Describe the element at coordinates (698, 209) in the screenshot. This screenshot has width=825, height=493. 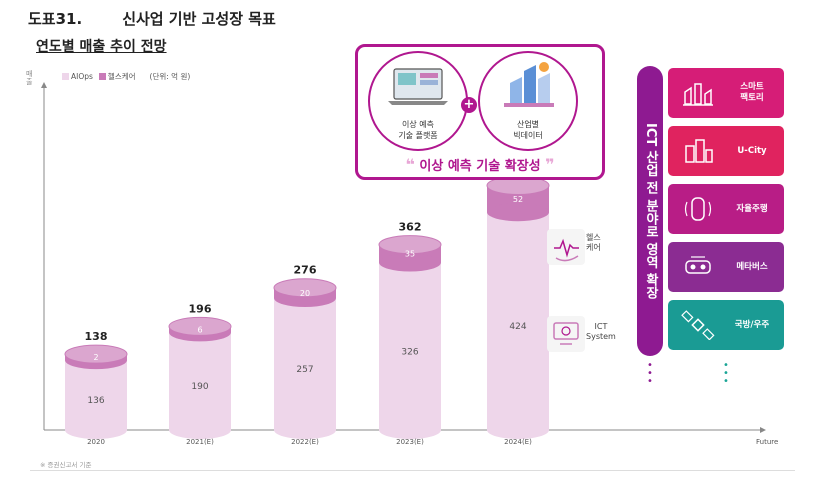
I see `car-icon` at that location.